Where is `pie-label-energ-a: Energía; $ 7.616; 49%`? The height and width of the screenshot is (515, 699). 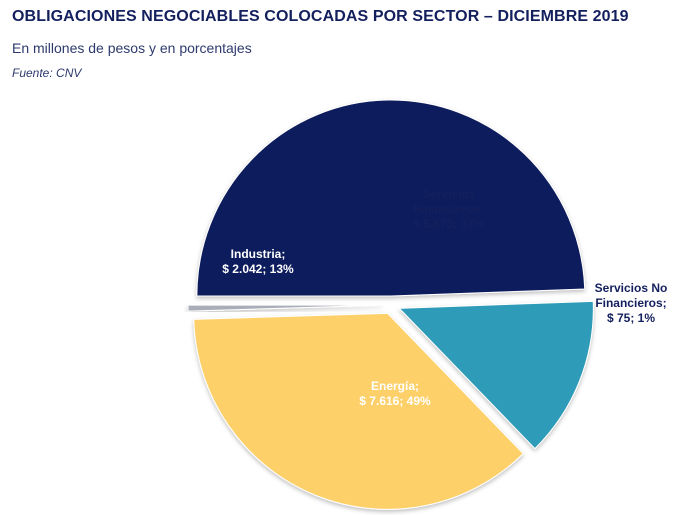
pie-label-energ-a: Energía; $ 7.616; 49% is located at coordinates (395, 393).